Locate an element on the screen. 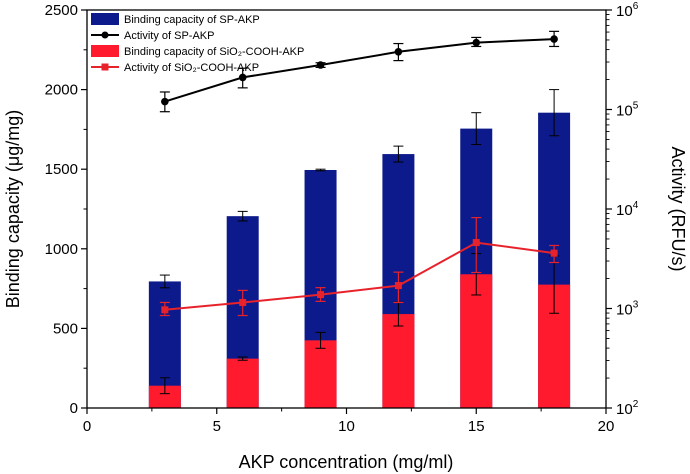 This screenshot has height=474, width=690. x-tick-label-5: 5 is located at coordinates (217, 426).